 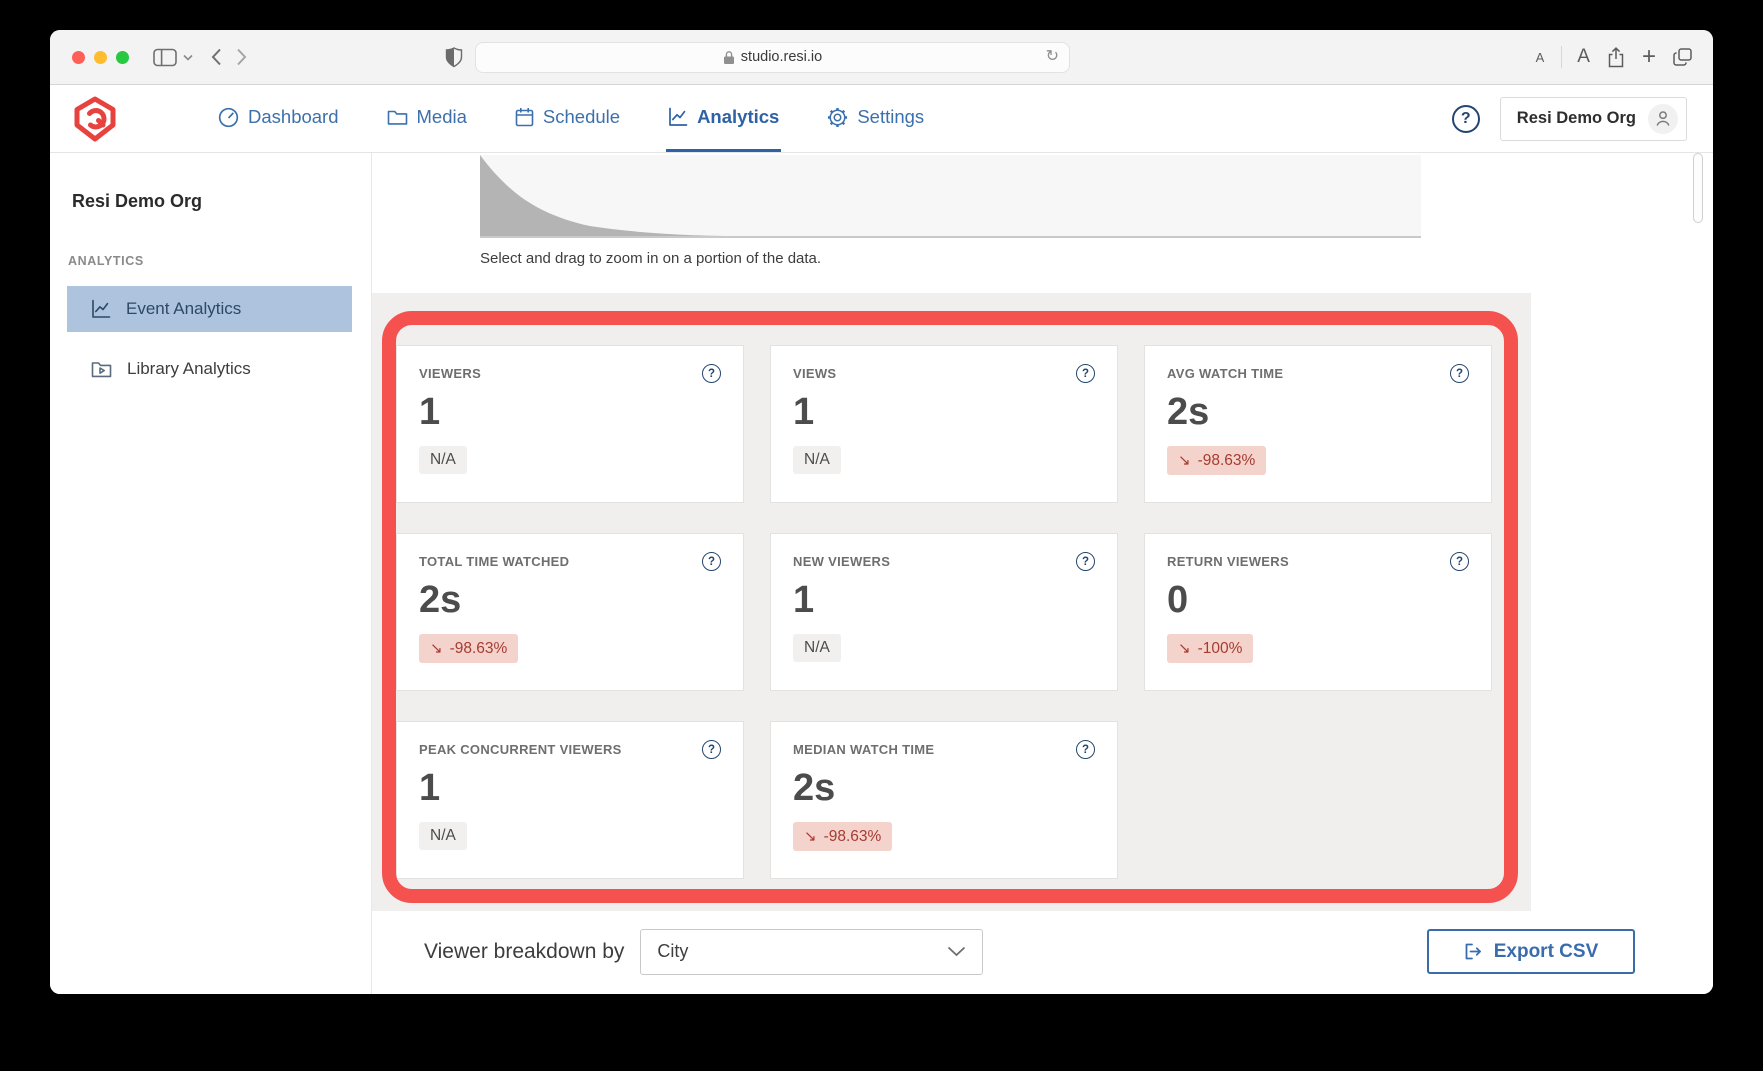 I want to click on sidebar-org-name: Resi Demo Org, so click(x=137, y=201).